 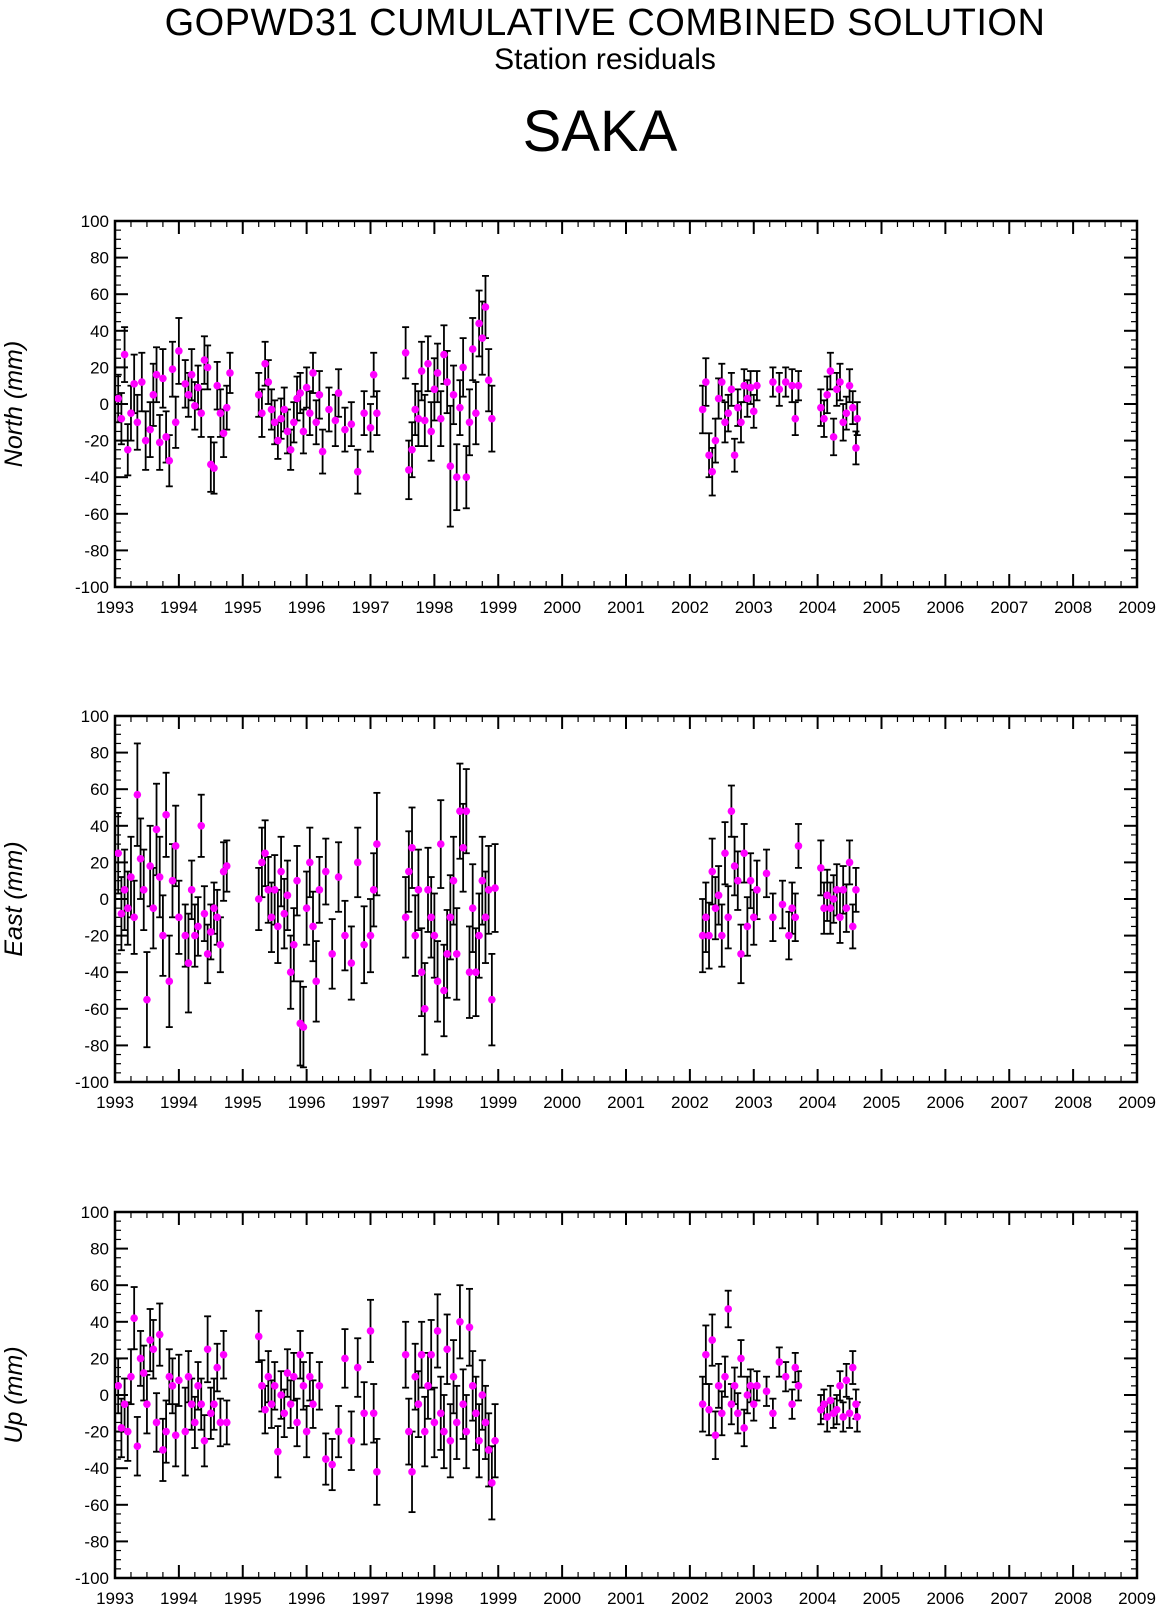 What do you see at coordinates (498, 1102) in the screenshot?
I see `east-x-tick-label: 1999` at bounding box center [498, 1102].